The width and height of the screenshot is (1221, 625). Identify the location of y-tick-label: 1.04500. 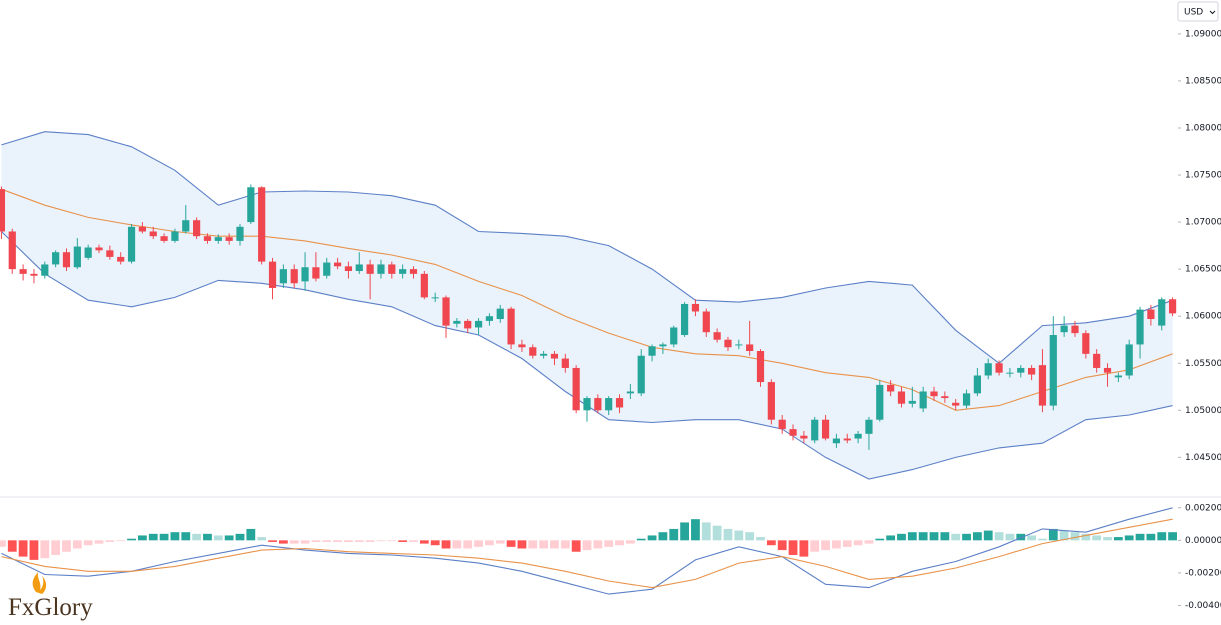
(1203, 458).